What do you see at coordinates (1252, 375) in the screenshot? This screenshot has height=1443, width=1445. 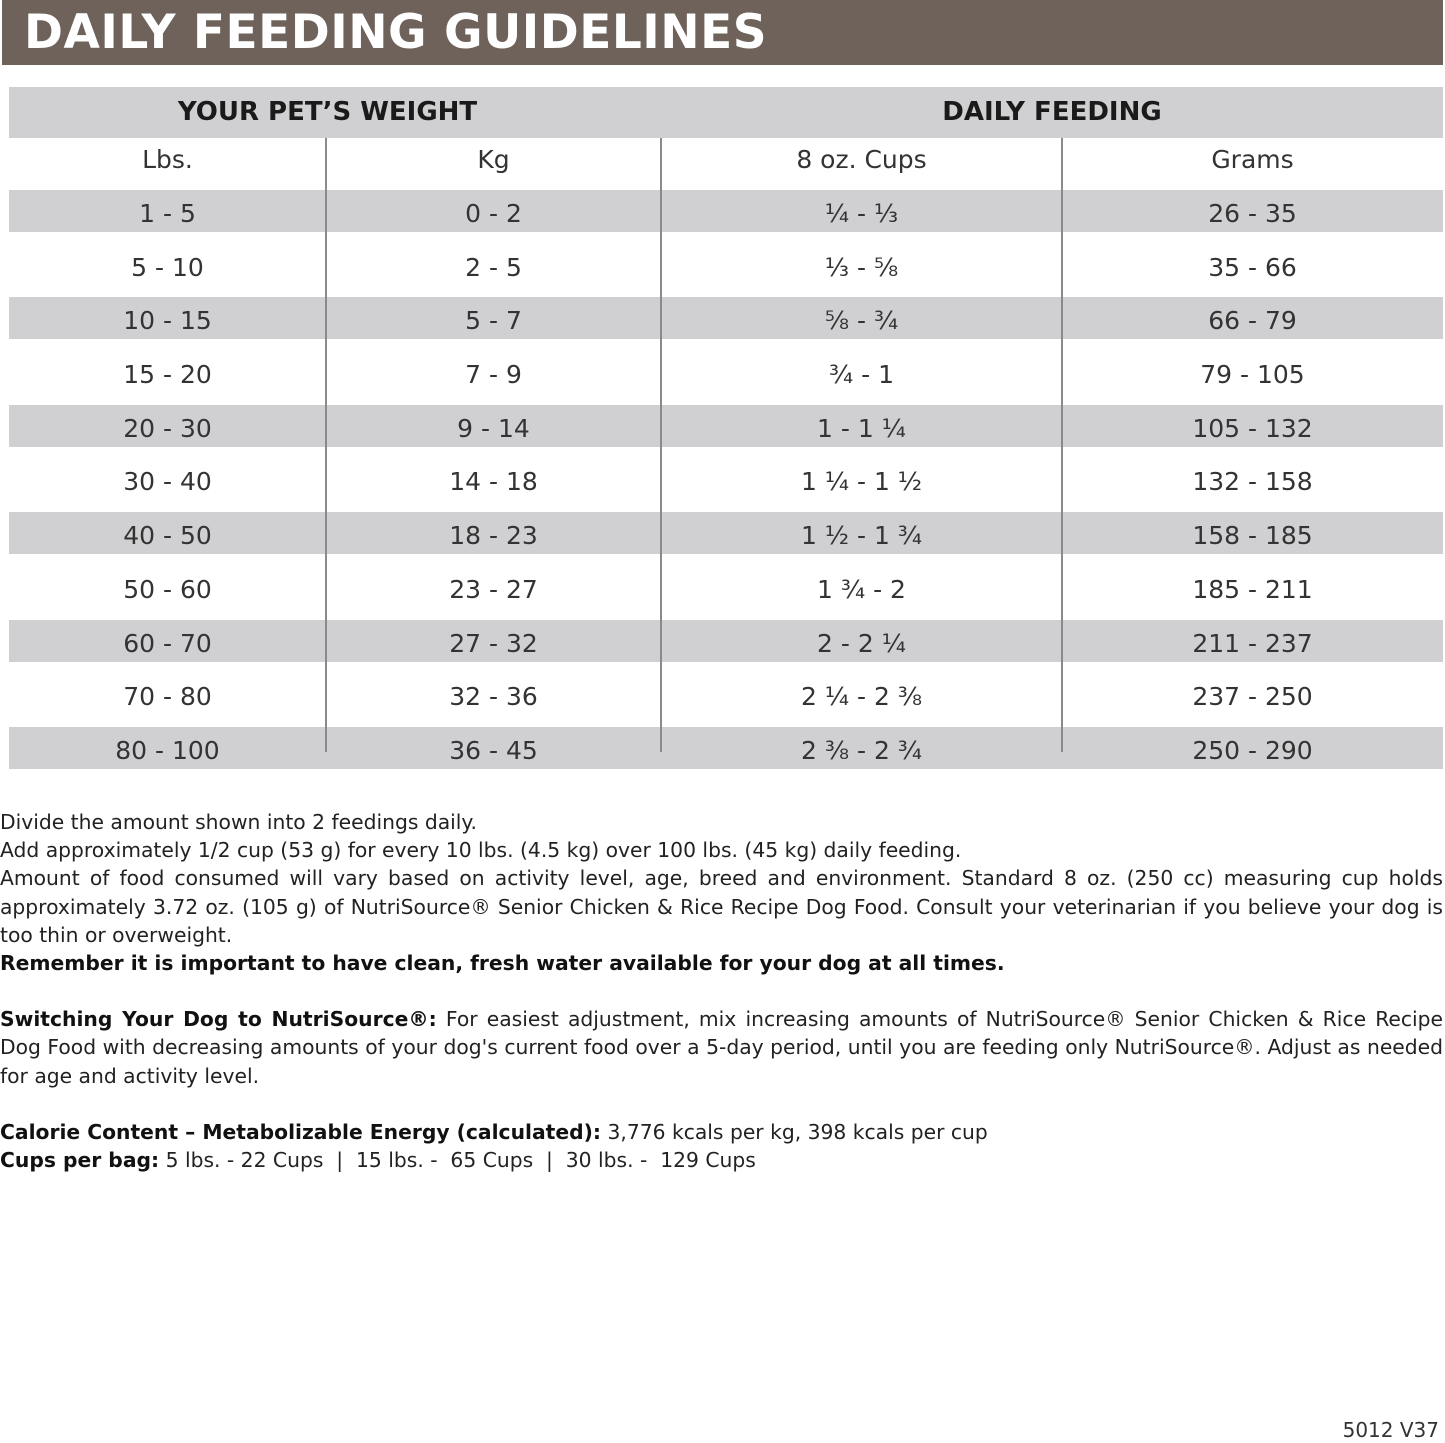 I see `cell-grams: 79 - 105` at bounding box center [1252, 375].